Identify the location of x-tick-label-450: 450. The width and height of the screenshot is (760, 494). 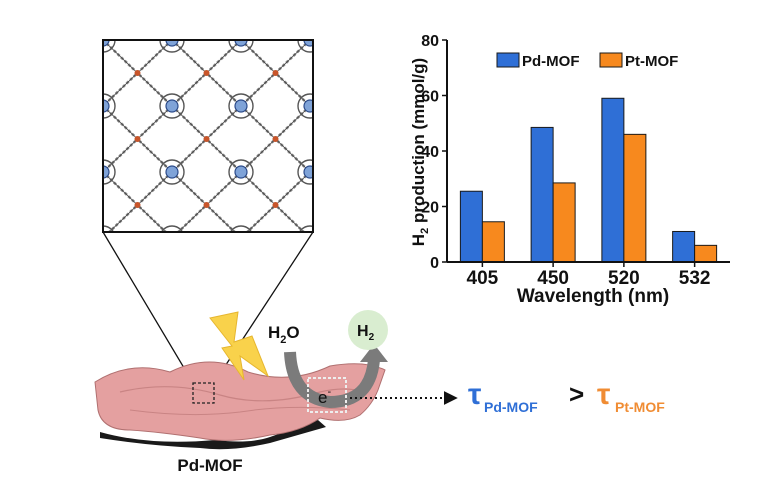
(553, 278).